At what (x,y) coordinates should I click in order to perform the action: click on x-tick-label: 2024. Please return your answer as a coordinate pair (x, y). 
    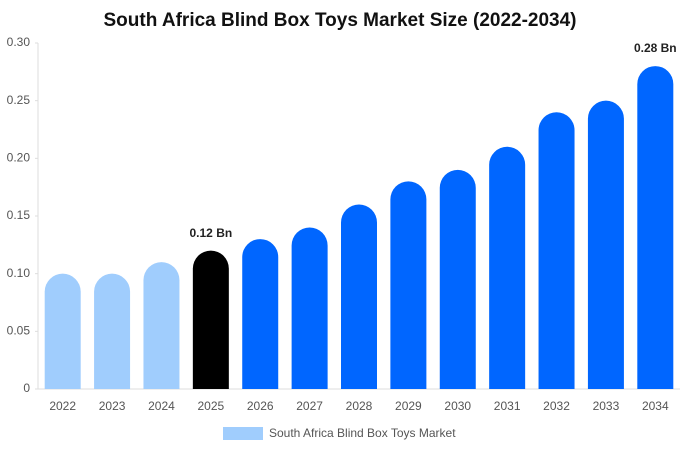
    Looking at the image, I should click on (161, 406).